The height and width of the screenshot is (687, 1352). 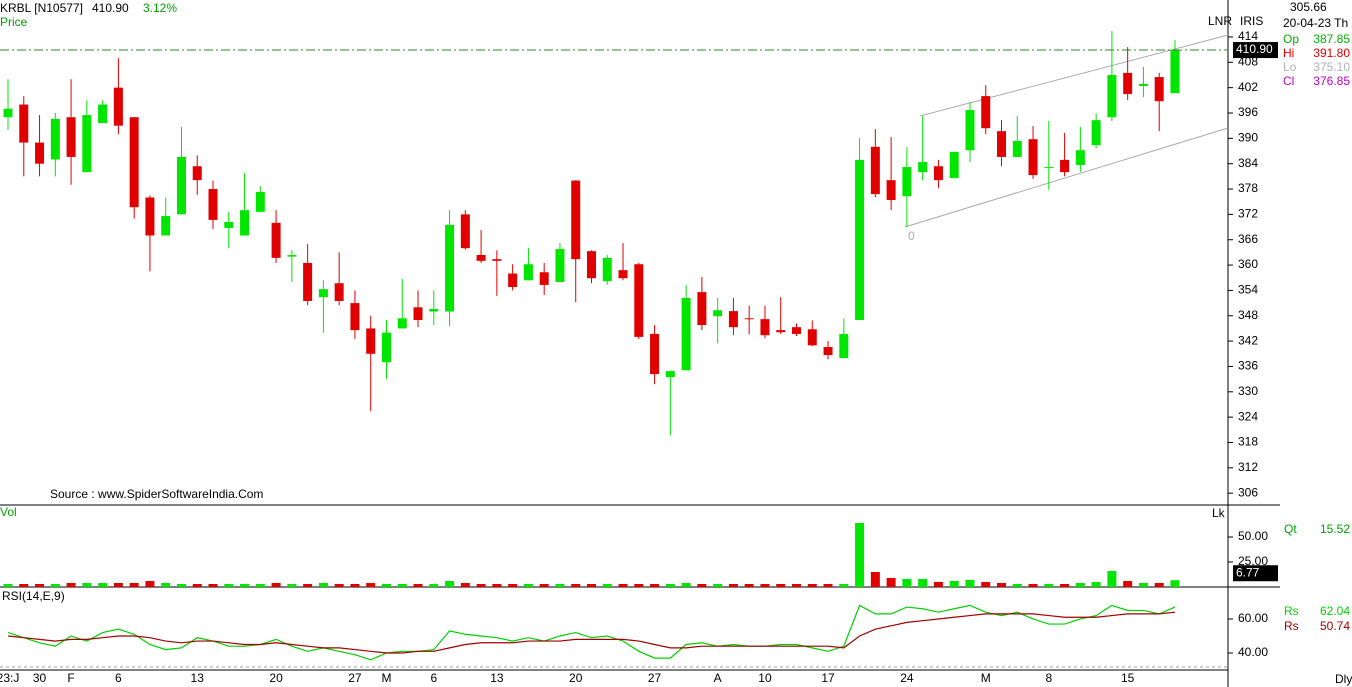 What do you see at coordinates (1290, 529) in the screenshot?
I see `readout-name: Qt` at bounding box center [1290, 529].